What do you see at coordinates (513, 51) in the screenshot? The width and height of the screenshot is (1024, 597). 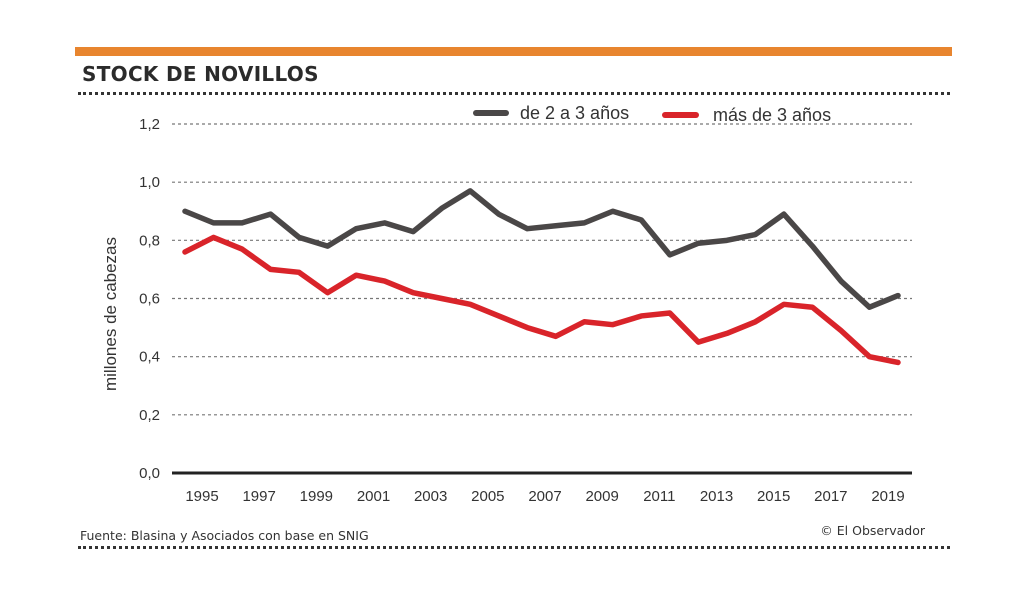 I see `accent-bar` at bounding box center [513, 51].